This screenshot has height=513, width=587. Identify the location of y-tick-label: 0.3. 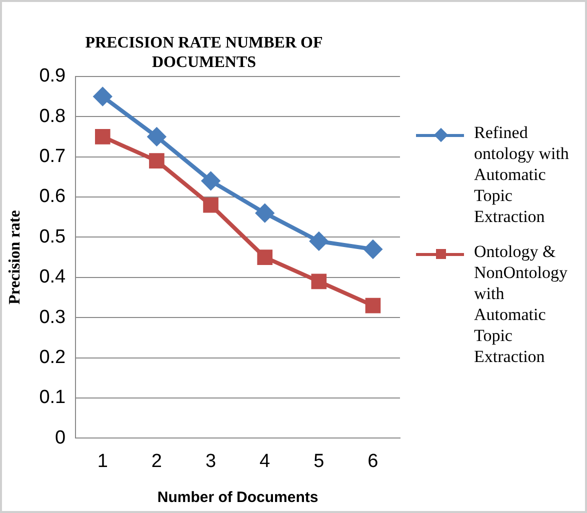
(52, 317).